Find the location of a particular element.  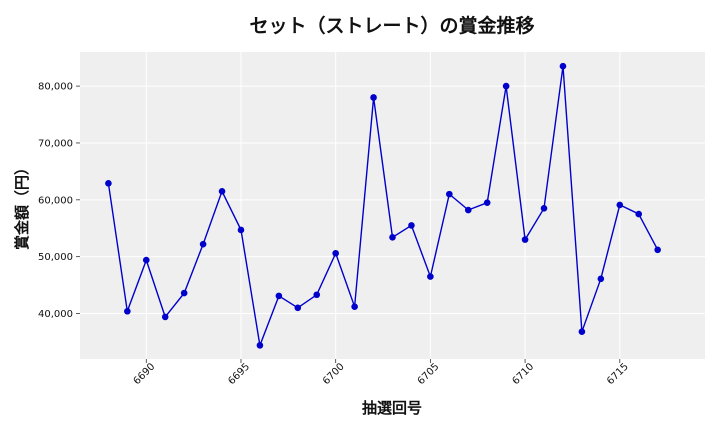

x-tick-label: 6695 is located at coordinates (239, 374).